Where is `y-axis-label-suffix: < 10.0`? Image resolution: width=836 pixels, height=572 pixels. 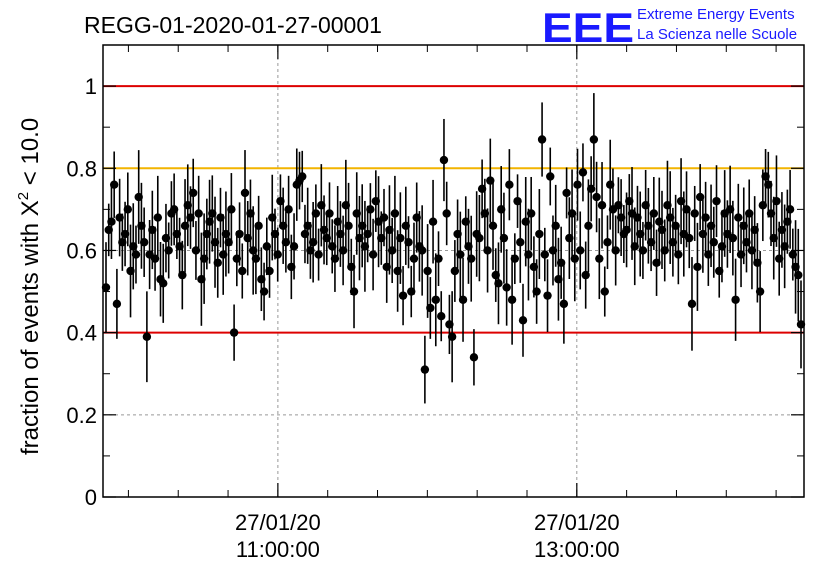 y-axis-label-suffix: < 10.0 is located at coordinates (30, 155).